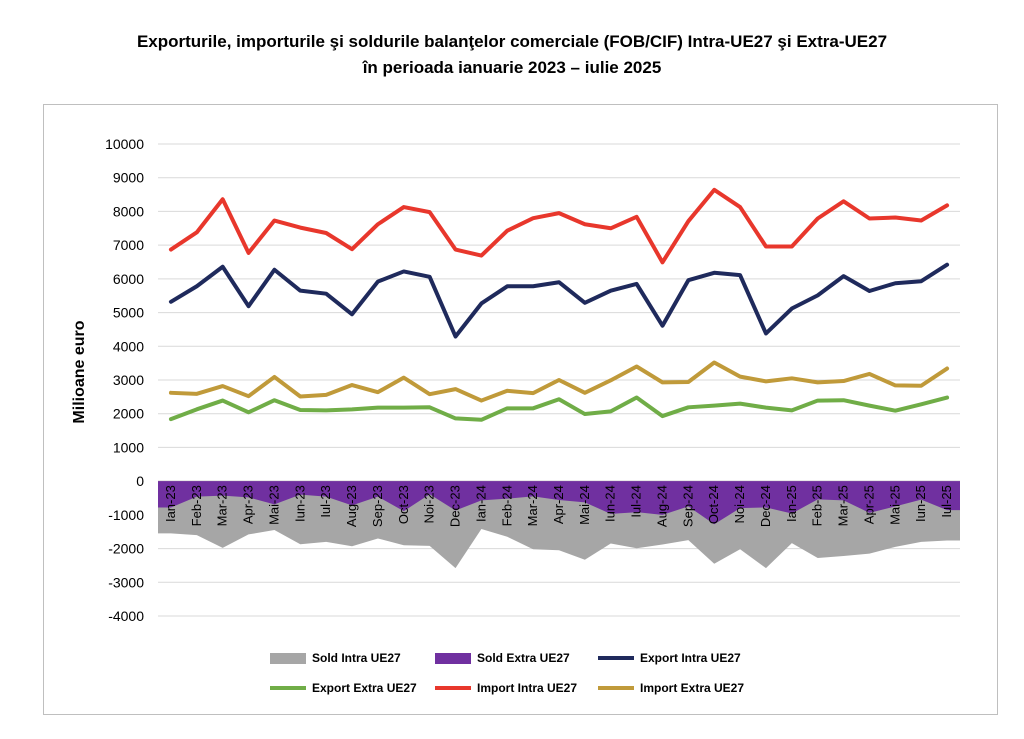  I want to click on x-tick-label: Iun-23, so click(299, 503).